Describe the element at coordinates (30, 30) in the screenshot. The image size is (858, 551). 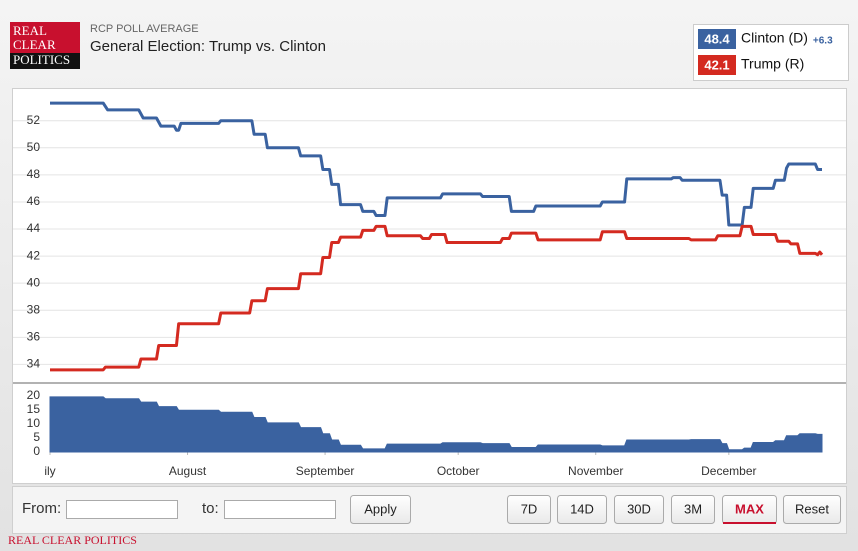
I see `logo-line: REAL` at that location.